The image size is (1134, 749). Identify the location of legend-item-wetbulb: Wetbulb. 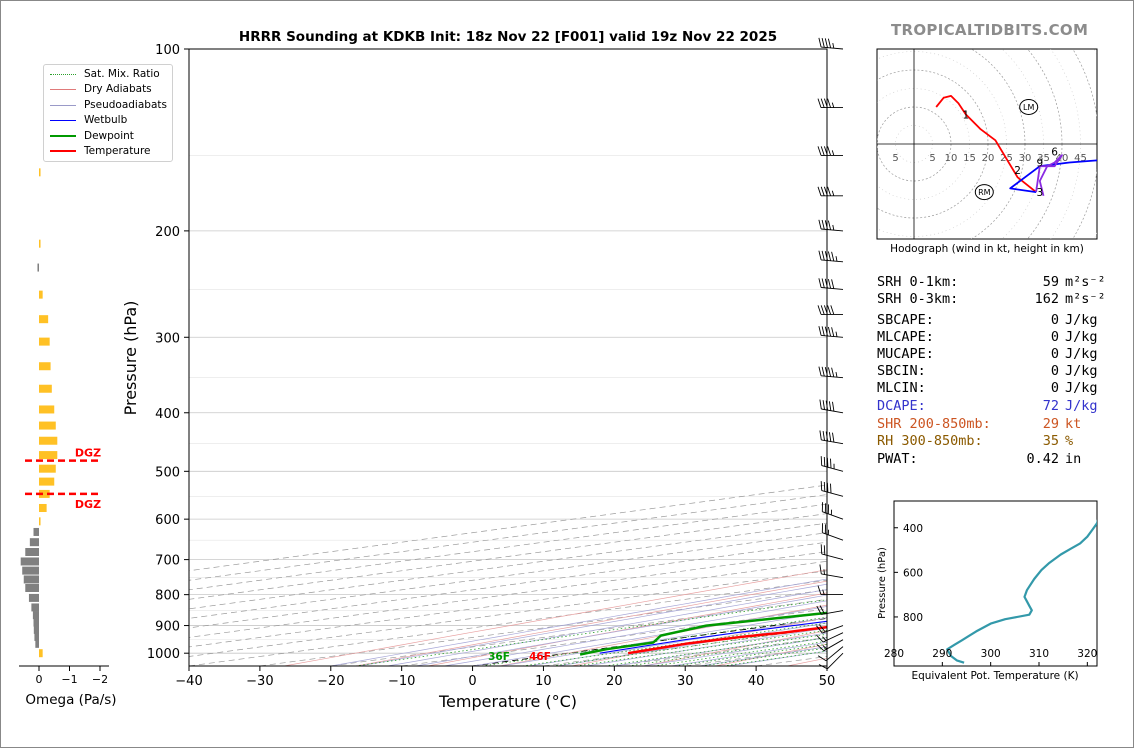
(88, 120).